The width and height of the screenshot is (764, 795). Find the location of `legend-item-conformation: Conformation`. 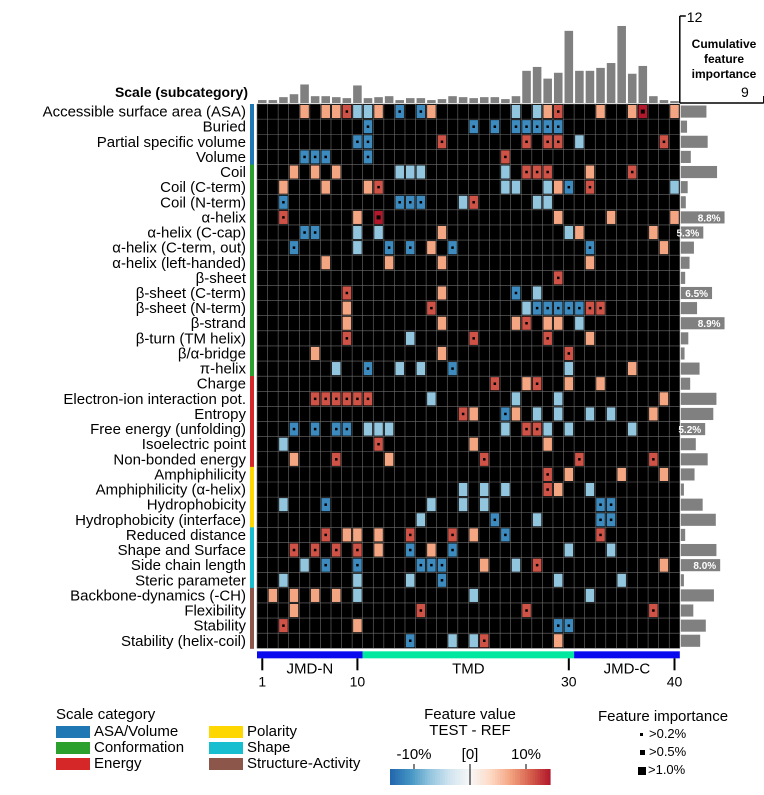

legend-item-conformation: Conformation is located at coordinates (120, 747).